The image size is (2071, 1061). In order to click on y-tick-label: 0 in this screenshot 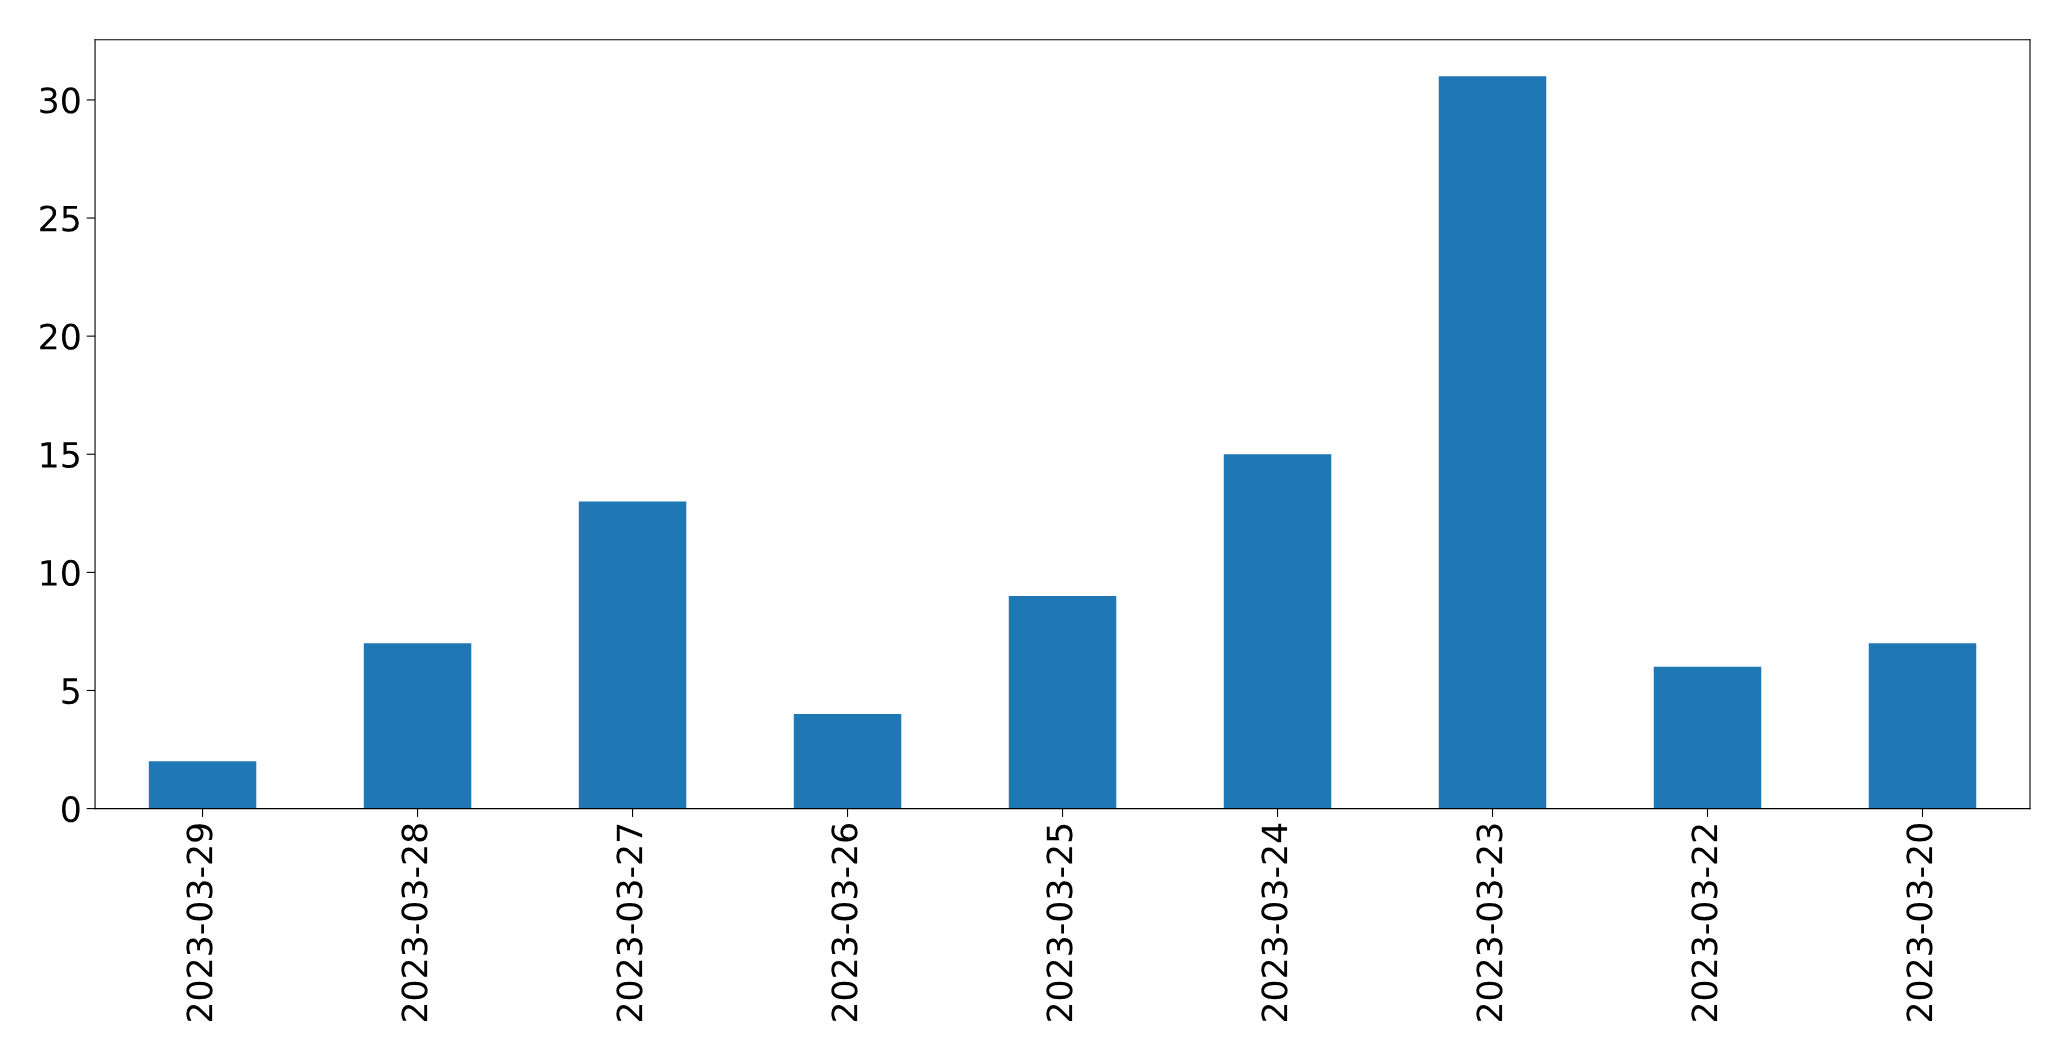, I will do `click(71, 809)`.